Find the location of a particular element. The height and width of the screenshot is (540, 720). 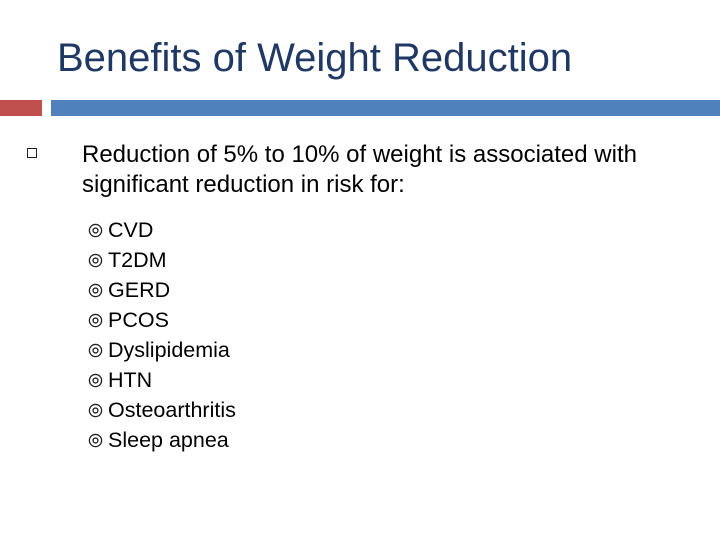

list-item: Dyslipidemia is located at coordinates (162, 350).